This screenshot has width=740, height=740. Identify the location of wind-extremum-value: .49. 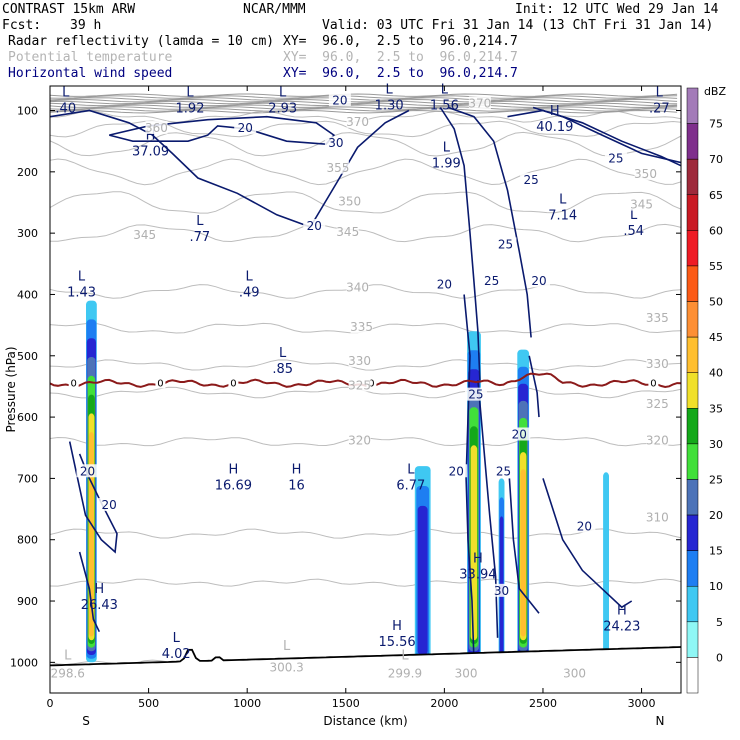
(249, 292).